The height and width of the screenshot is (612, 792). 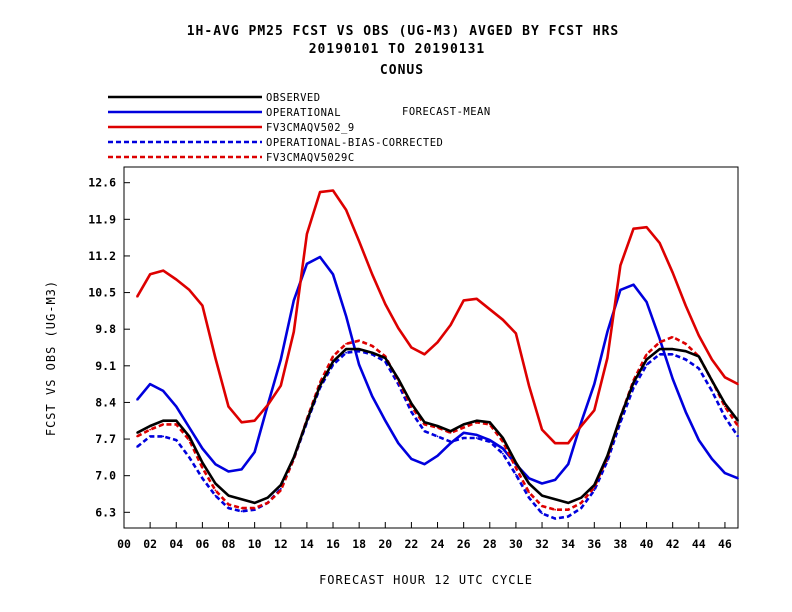 I want to click on x-tick-label: 14, so click(x=307, y=544).